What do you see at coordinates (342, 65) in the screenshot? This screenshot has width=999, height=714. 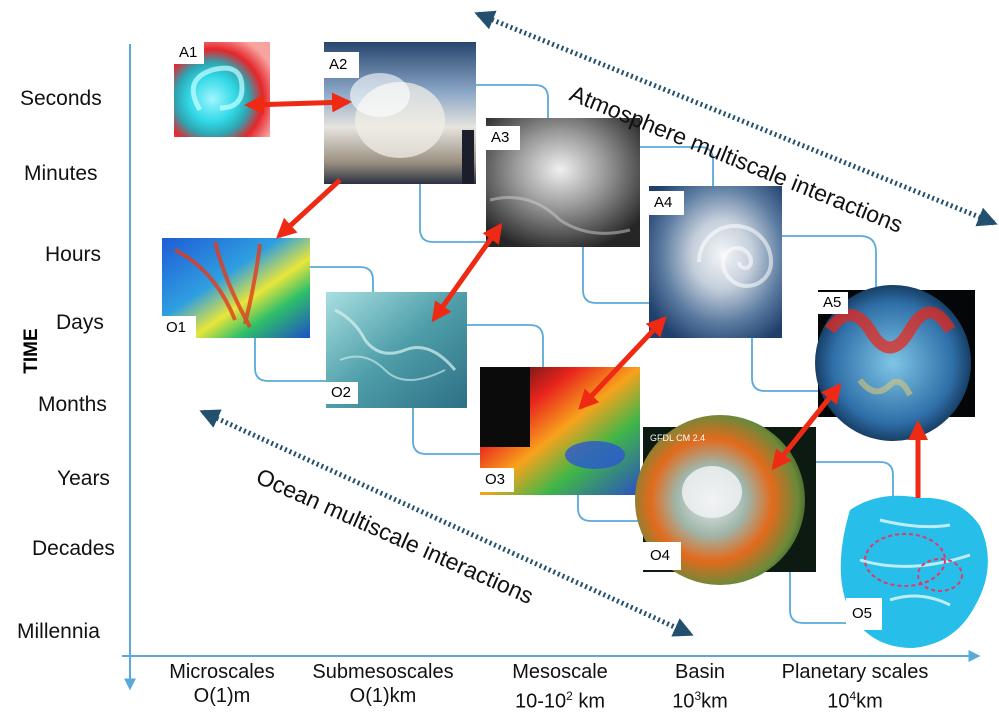 I see `panel-label-a2: A2` at bounding box center [342, 65].